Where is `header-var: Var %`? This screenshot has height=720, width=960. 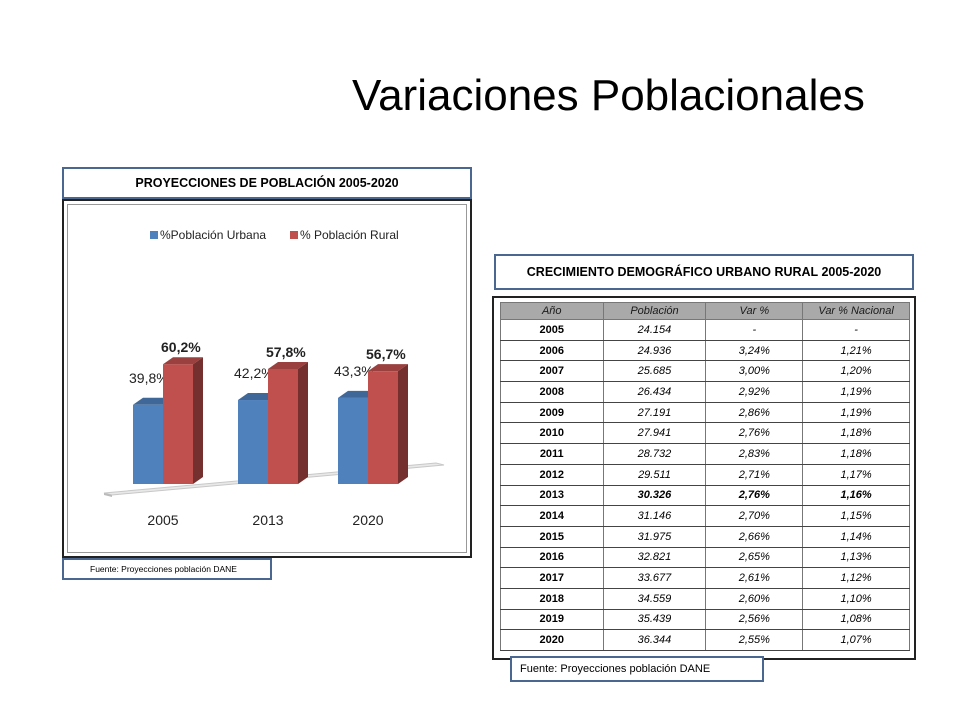 header-var: Var % is located at coordinates (754, 311).